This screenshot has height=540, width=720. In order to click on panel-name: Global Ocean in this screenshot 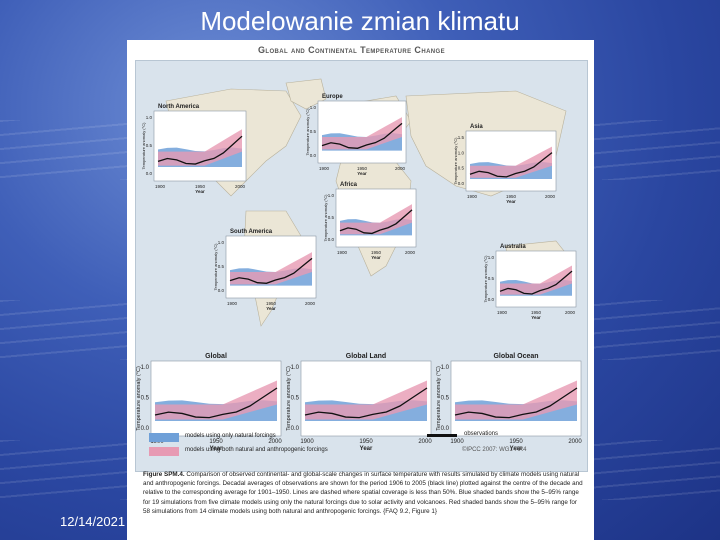, I will do `click(515, 356)`.